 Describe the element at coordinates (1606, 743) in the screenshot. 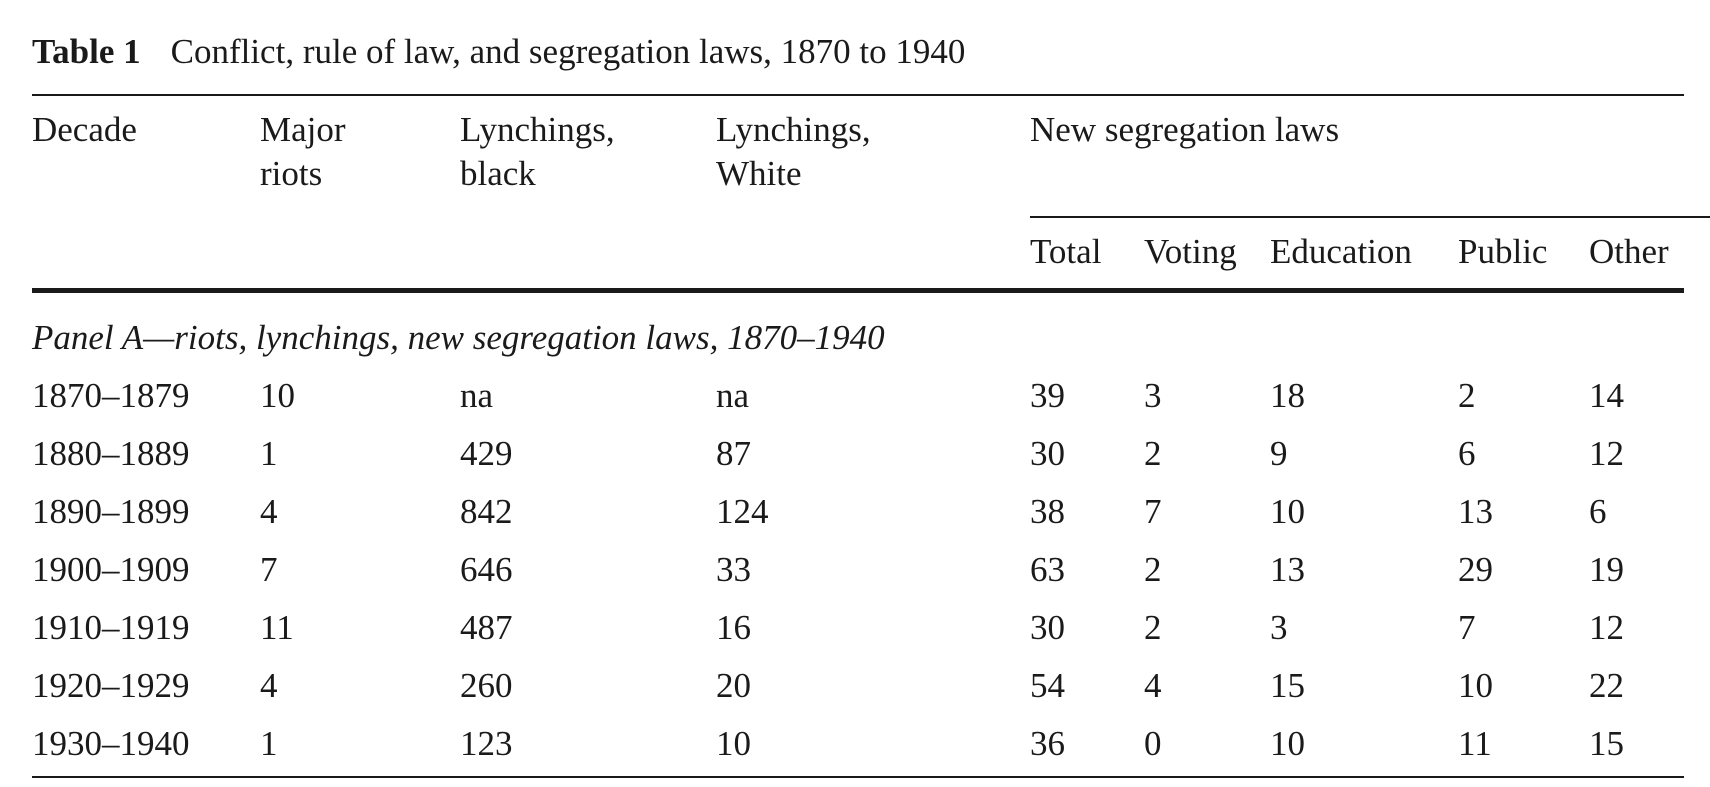

I see `cell-other: 15` at that location.